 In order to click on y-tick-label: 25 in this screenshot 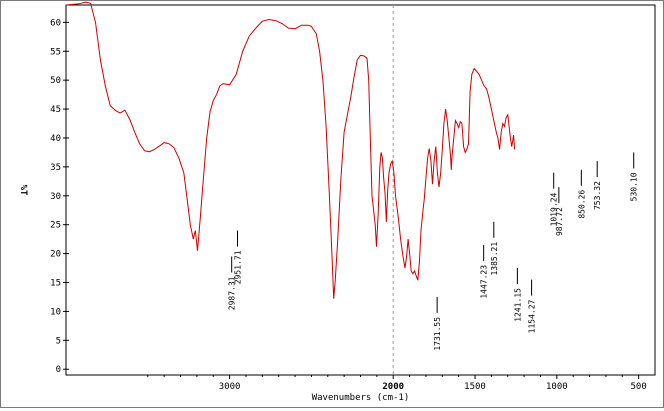, I will do `click(55, 226)`.